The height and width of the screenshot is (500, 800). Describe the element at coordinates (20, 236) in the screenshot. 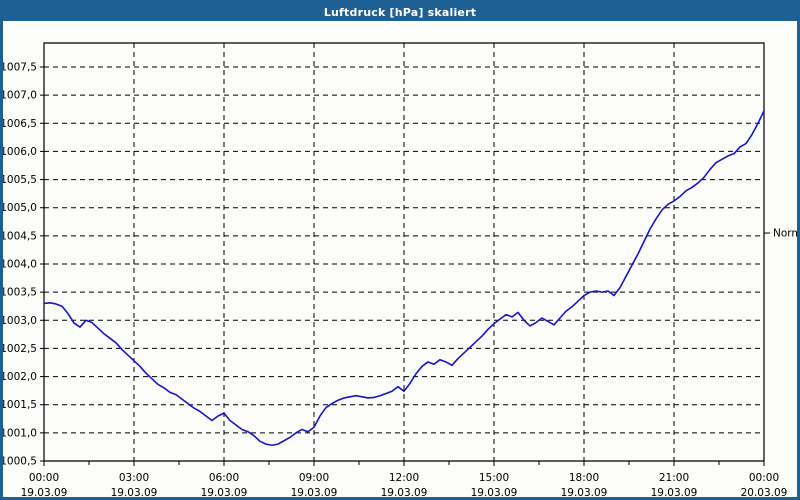

I see `y-axis-tick-label: 1004,5` at that location.